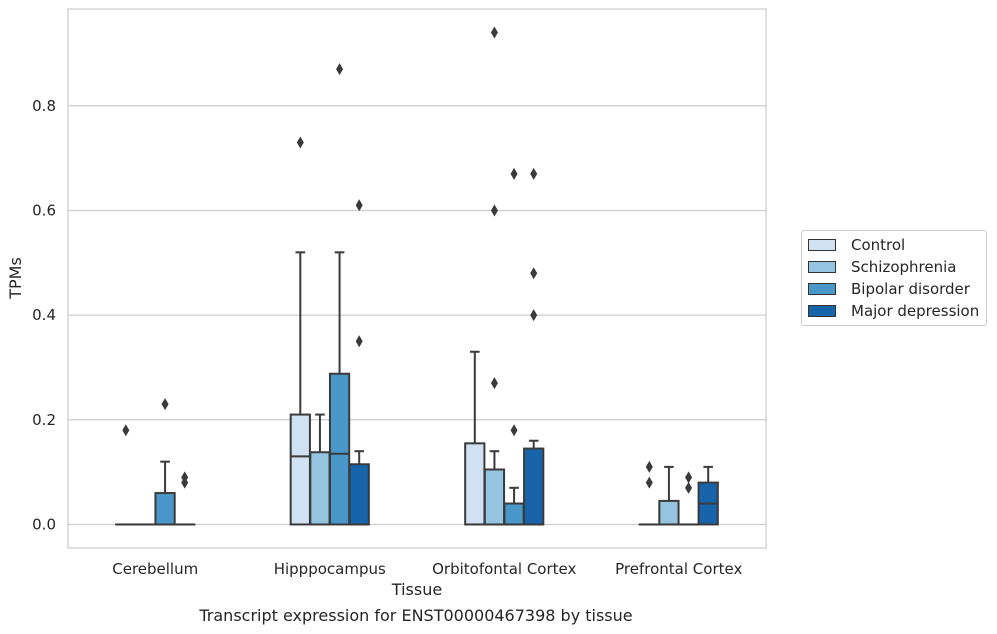 The image size is (997, 634). I want to click on box-control-cerebellum, so click(126, 475).